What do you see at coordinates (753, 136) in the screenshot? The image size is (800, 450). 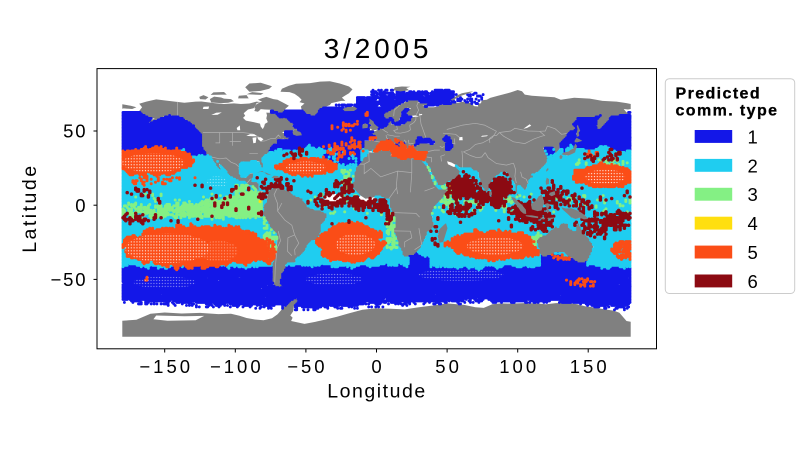 I see `svg-text: 1` at bounding box center [753, 136].